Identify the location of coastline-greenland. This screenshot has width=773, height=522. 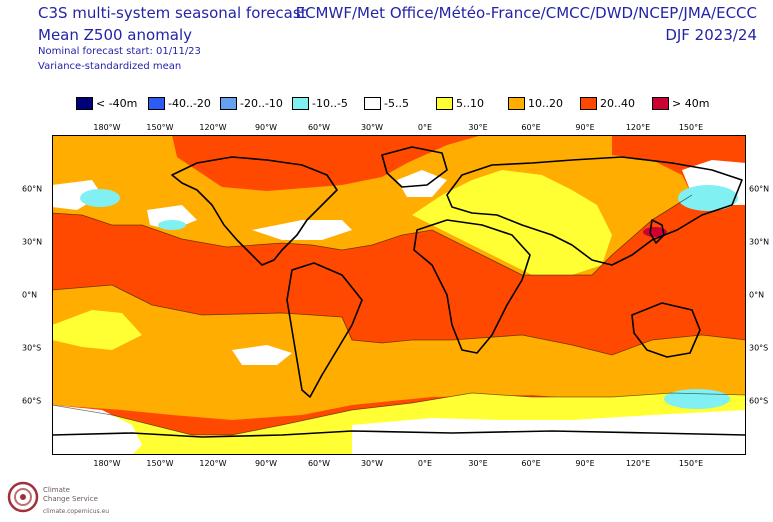
(414, 167).